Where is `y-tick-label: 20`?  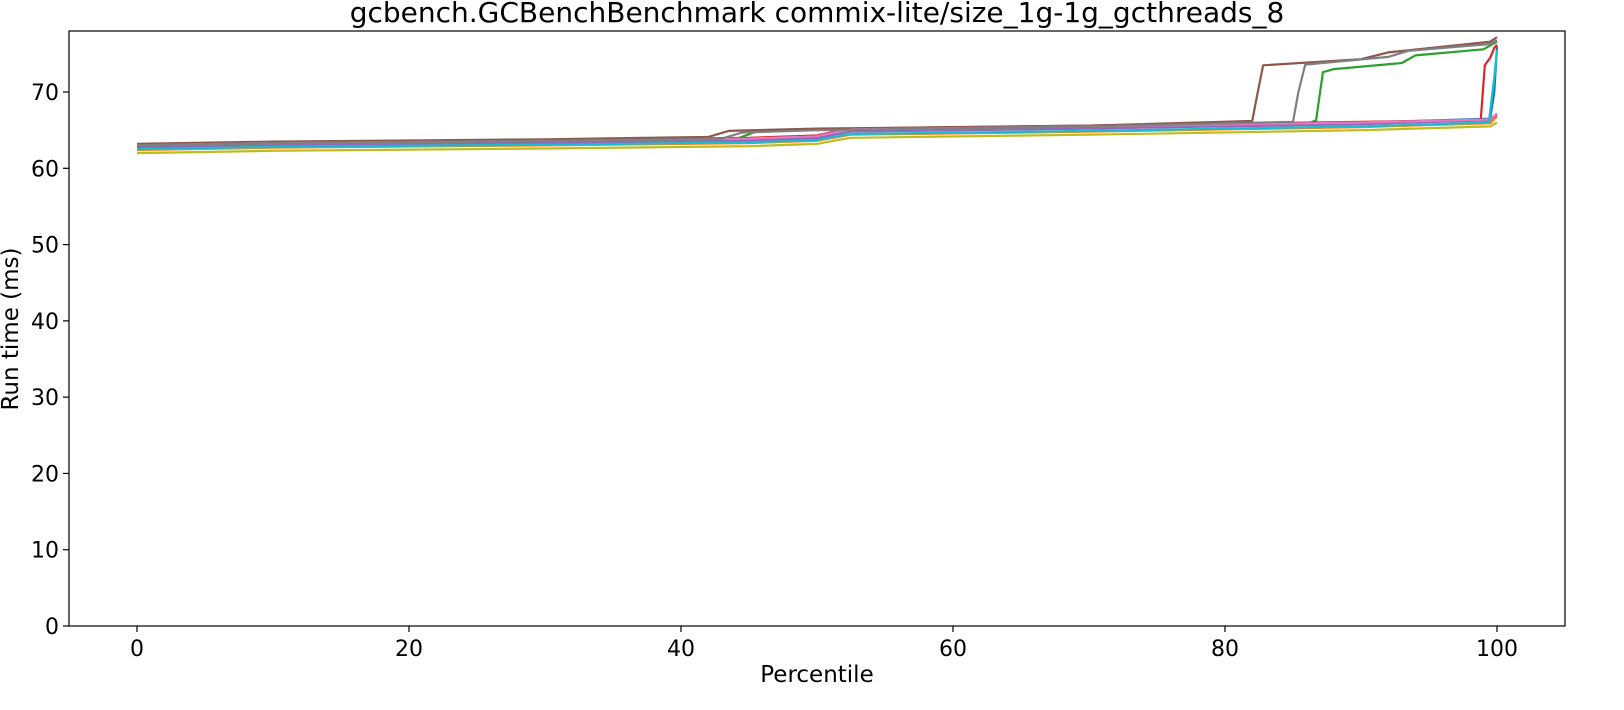 y-tick-label: 20 is located at coordinates (45, 474).